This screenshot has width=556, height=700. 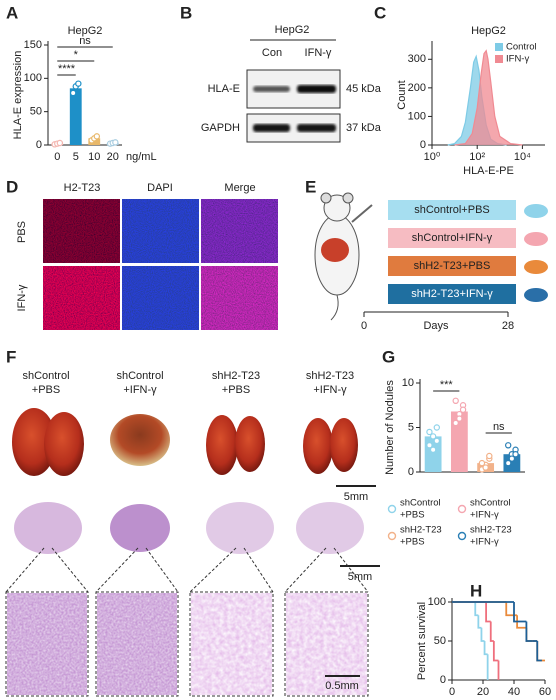 What do you see at coordinates (33, 45) in the screenshot?
I see `y-tick-label: 150` at bounding box center [33, 45].